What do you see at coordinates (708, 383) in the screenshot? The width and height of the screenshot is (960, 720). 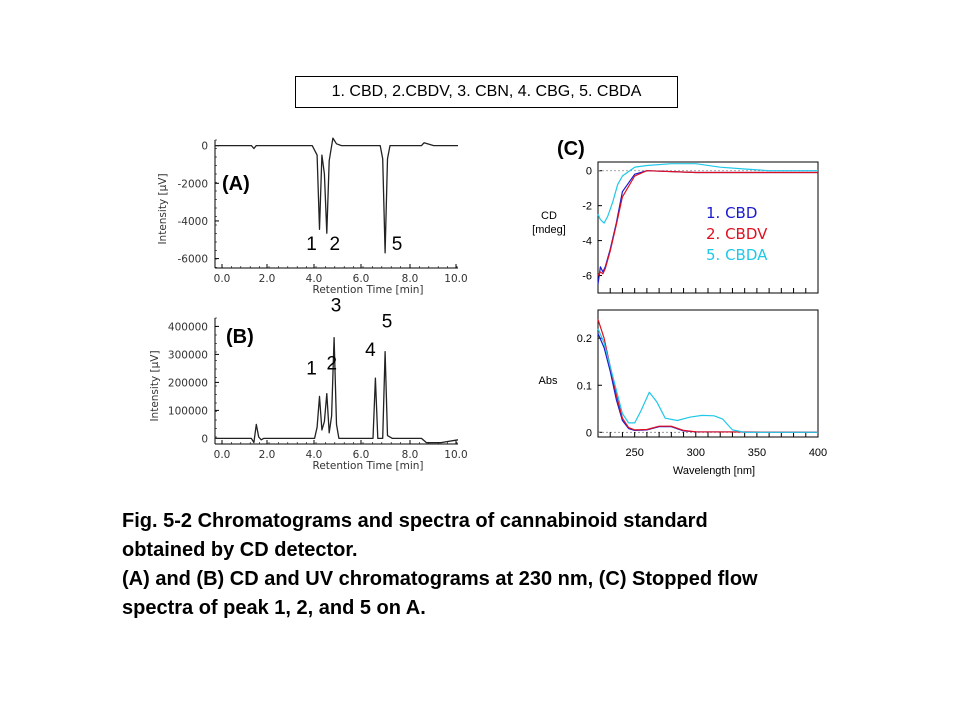 I see `series-line-1-cbd` at bounding box center [708, 383].